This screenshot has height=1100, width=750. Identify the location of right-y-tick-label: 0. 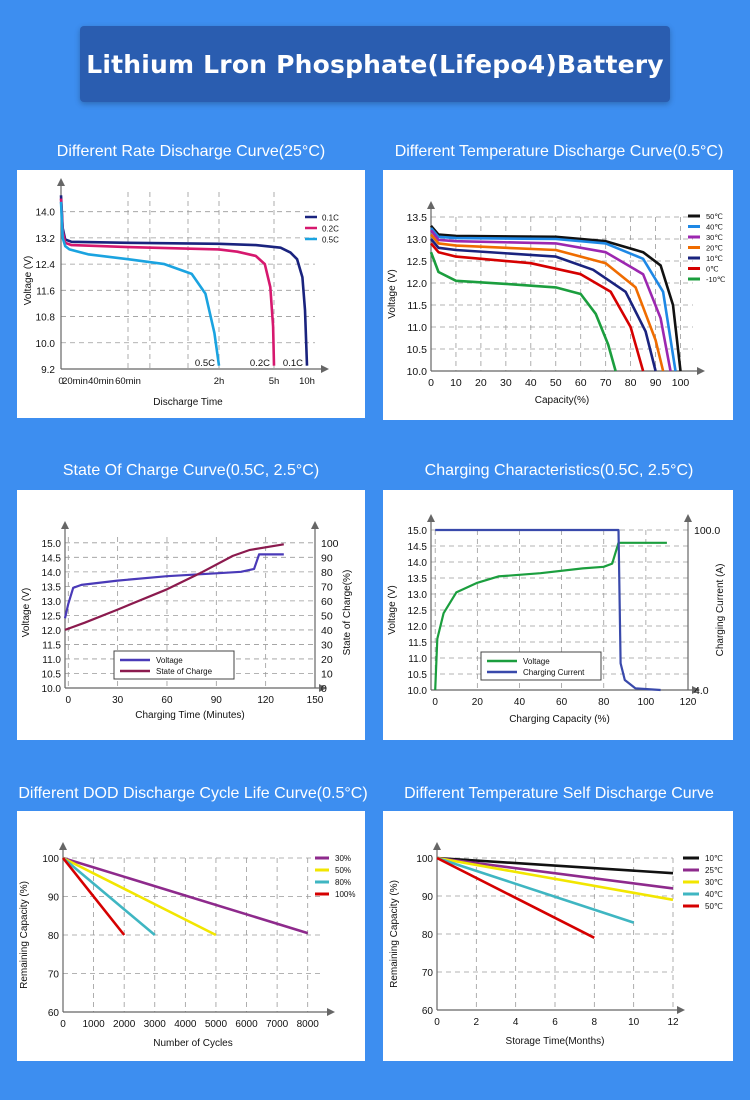
(324, 689).